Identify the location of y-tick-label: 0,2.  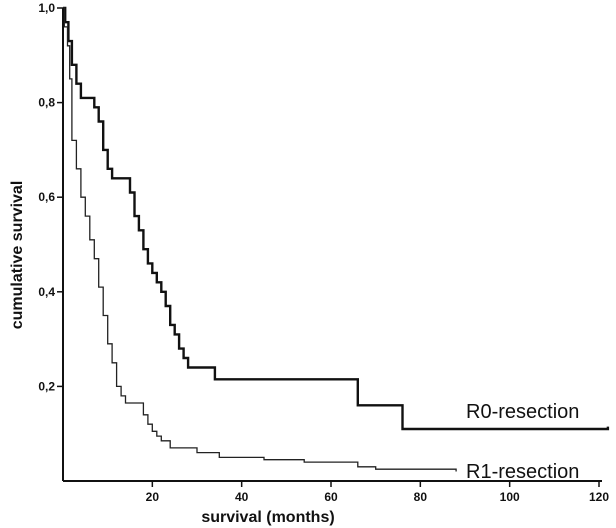
(46, 386).